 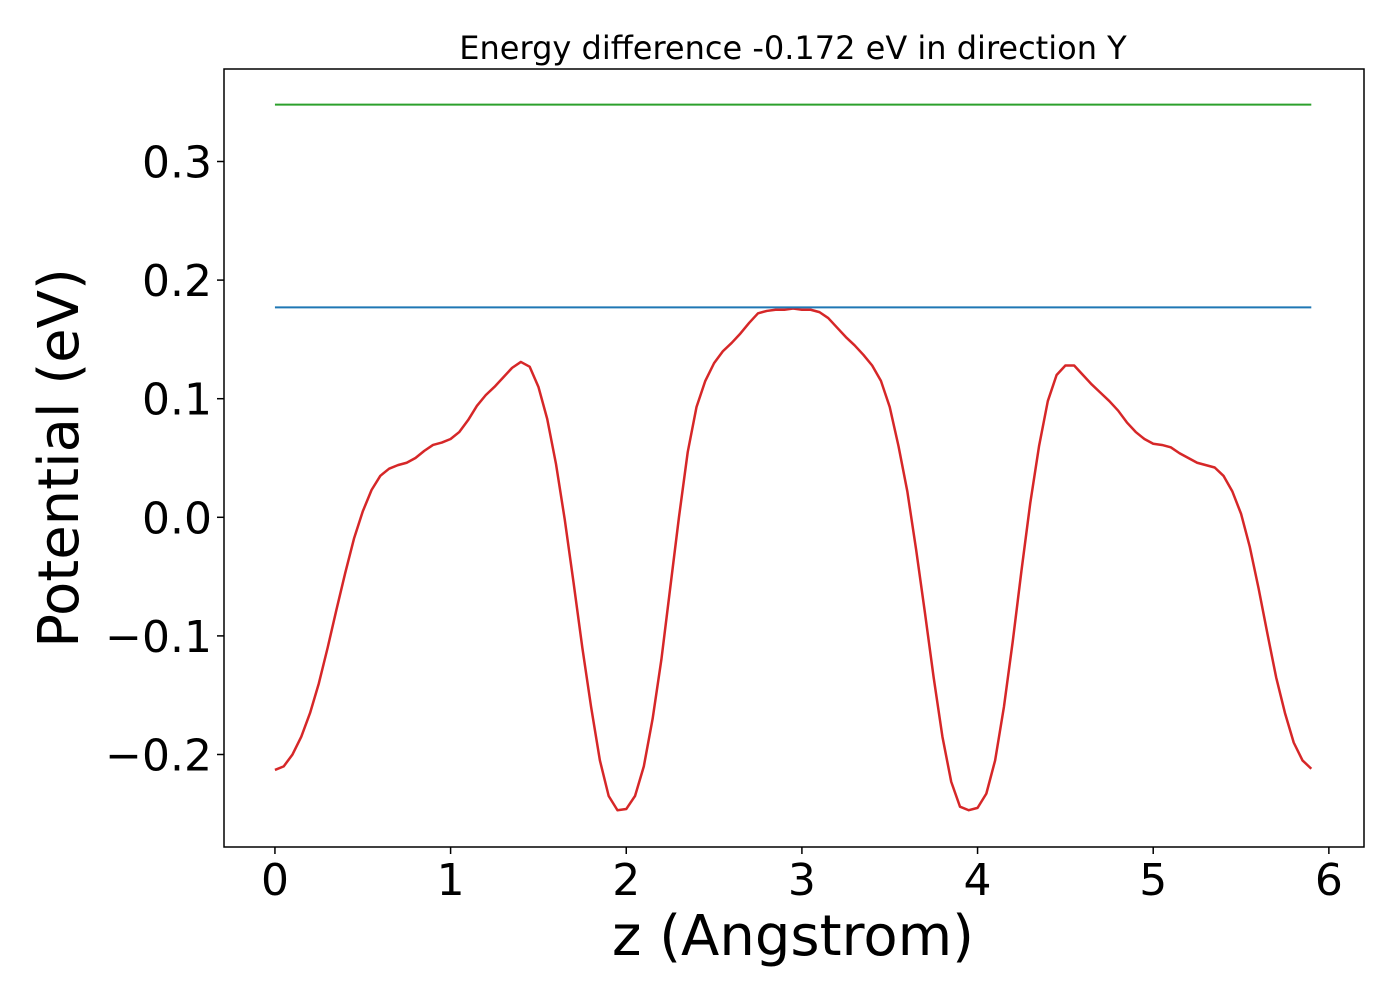 I want to click on y-tick-label: 0.3, so click(x=177, y=163).